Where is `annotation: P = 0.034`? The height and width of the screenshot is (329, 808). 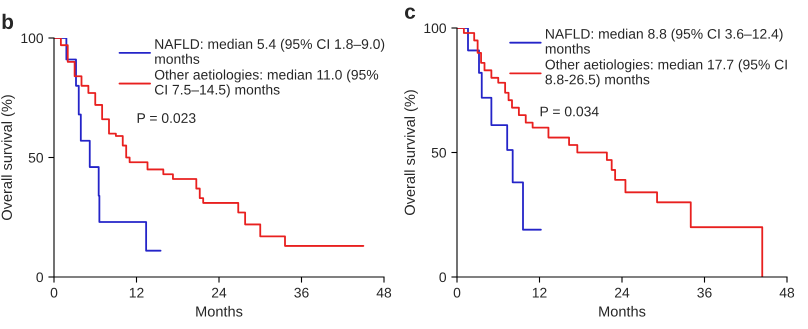
annotation: P = 0.034 is located at coordinates (569, 111).